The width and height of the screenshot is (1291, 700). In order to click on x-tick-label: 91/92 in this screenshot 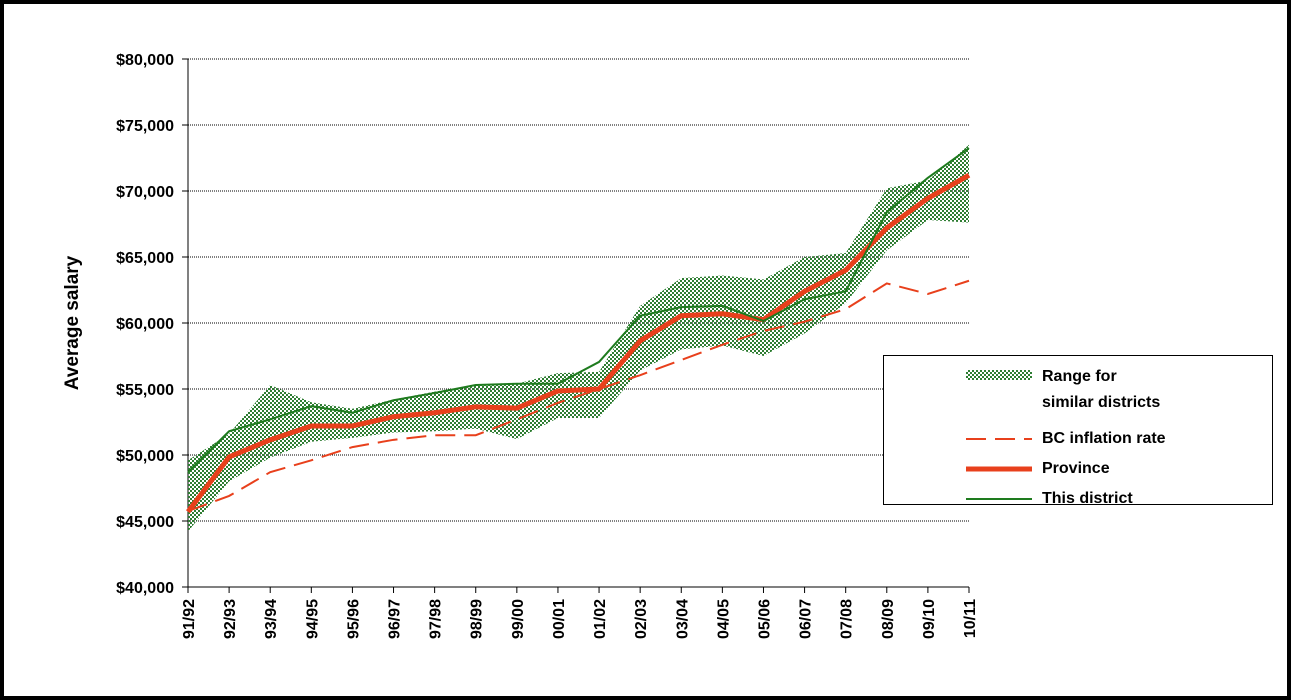, I will do `click(189, 619)`.